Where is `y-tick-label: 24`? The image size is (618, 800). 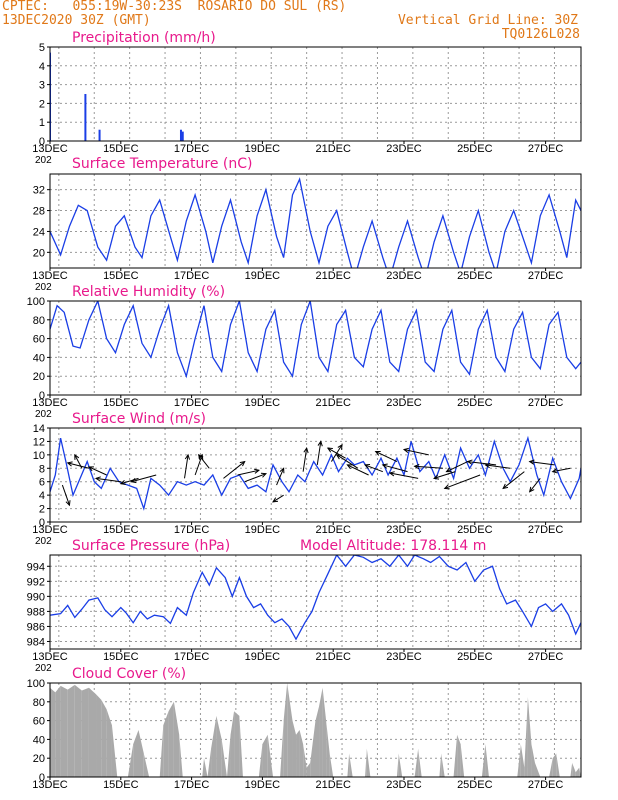 y-tick-label: 24 is located at coordinates (39, 232).